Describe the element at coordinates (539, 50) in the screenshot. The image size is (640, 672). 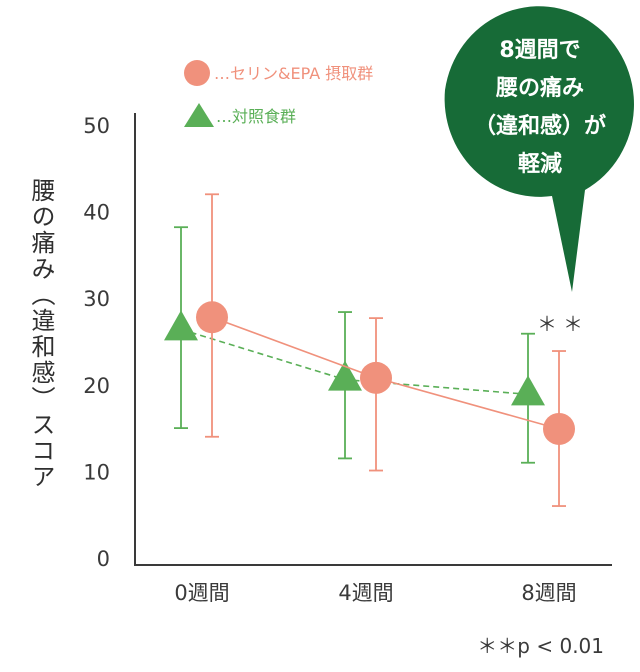
I see `callout-line-1: 8週間で` at that location.